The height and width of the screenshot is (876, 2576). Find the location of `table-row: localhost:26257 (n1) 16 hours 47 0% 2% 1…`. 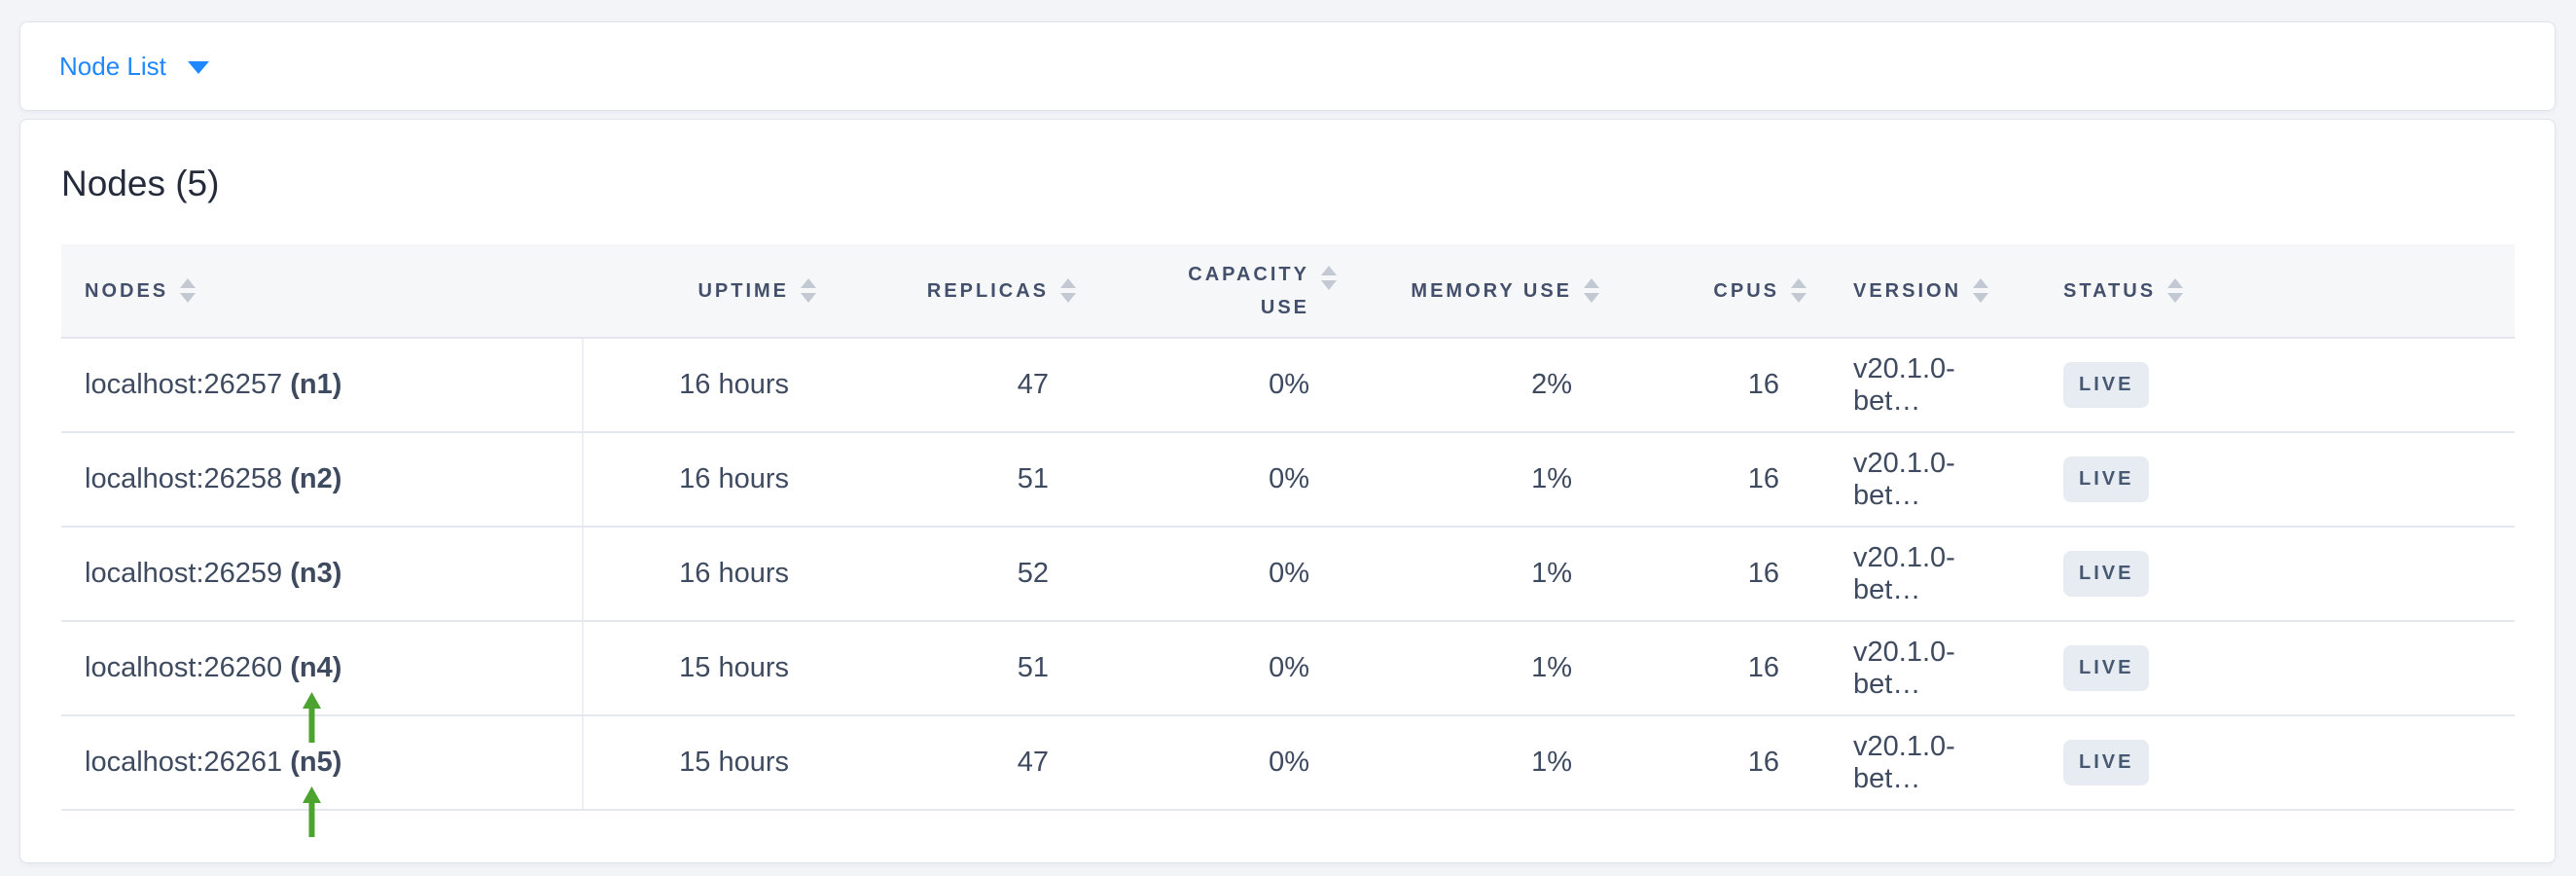

table-row: localhost:26257 (n1) 16 hours 47 0% 2% 1… is located at coordinates (1288, 386).